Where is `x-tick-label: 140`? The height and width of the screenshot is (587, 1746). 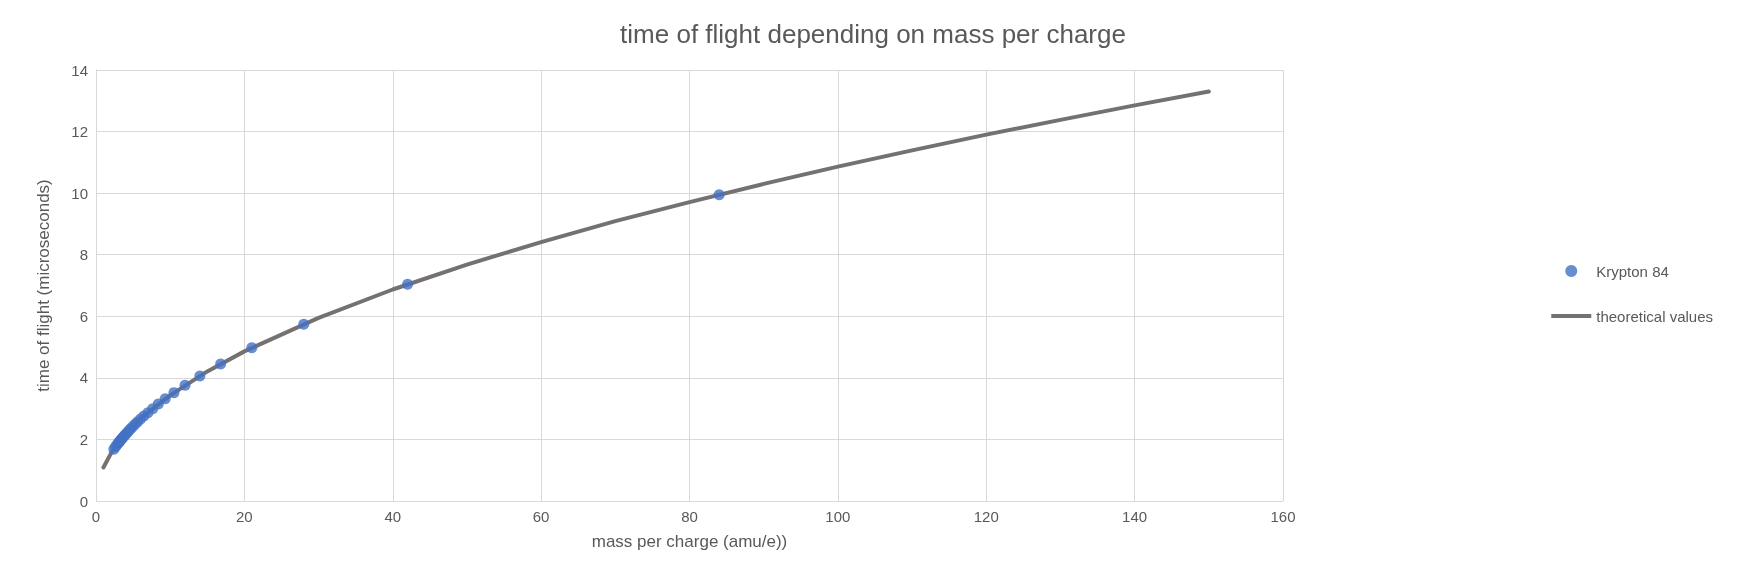 x-tick-label: 140 is located at coordinates (1135, 516).